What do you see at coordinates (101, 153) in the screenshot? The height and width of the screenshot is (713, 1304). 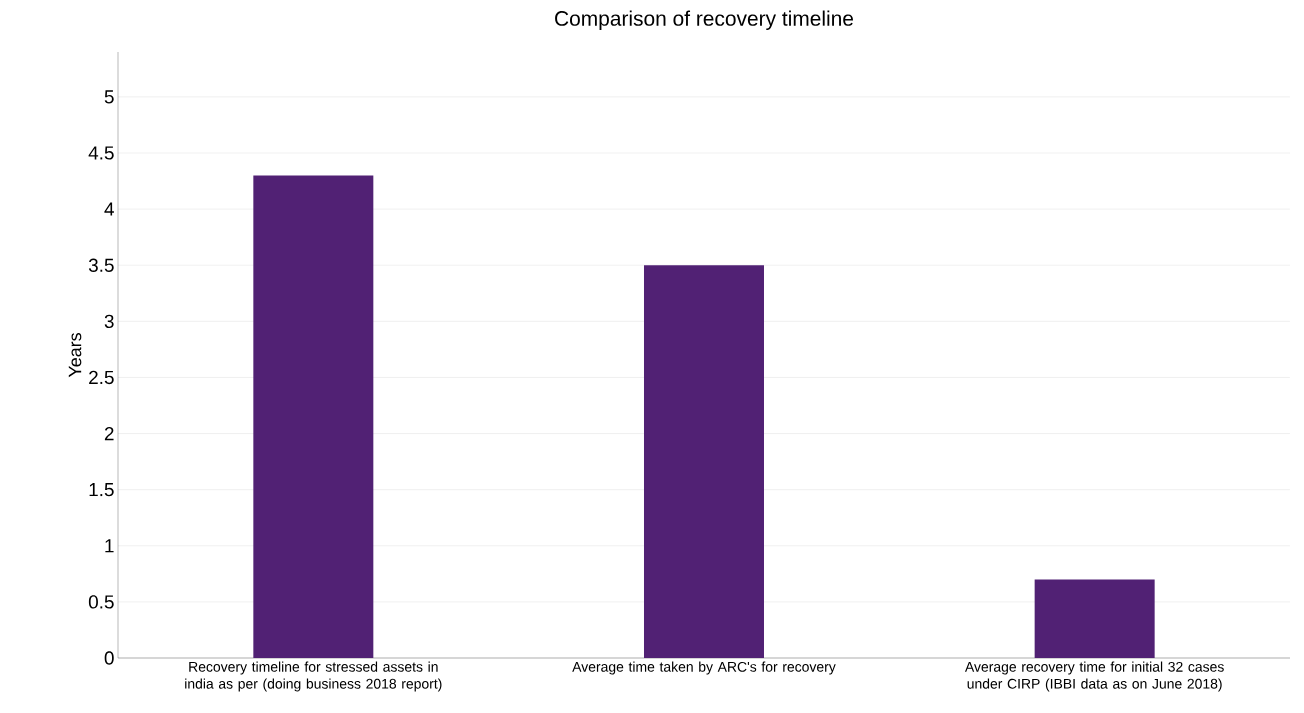 I see `y-tick-label: 4.5` at bounding box center [101, 153].